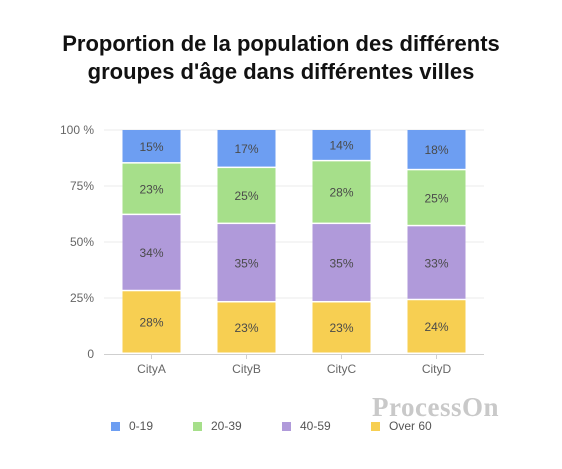  I want to click on x-tick-label: CityA, so click(151, 369).